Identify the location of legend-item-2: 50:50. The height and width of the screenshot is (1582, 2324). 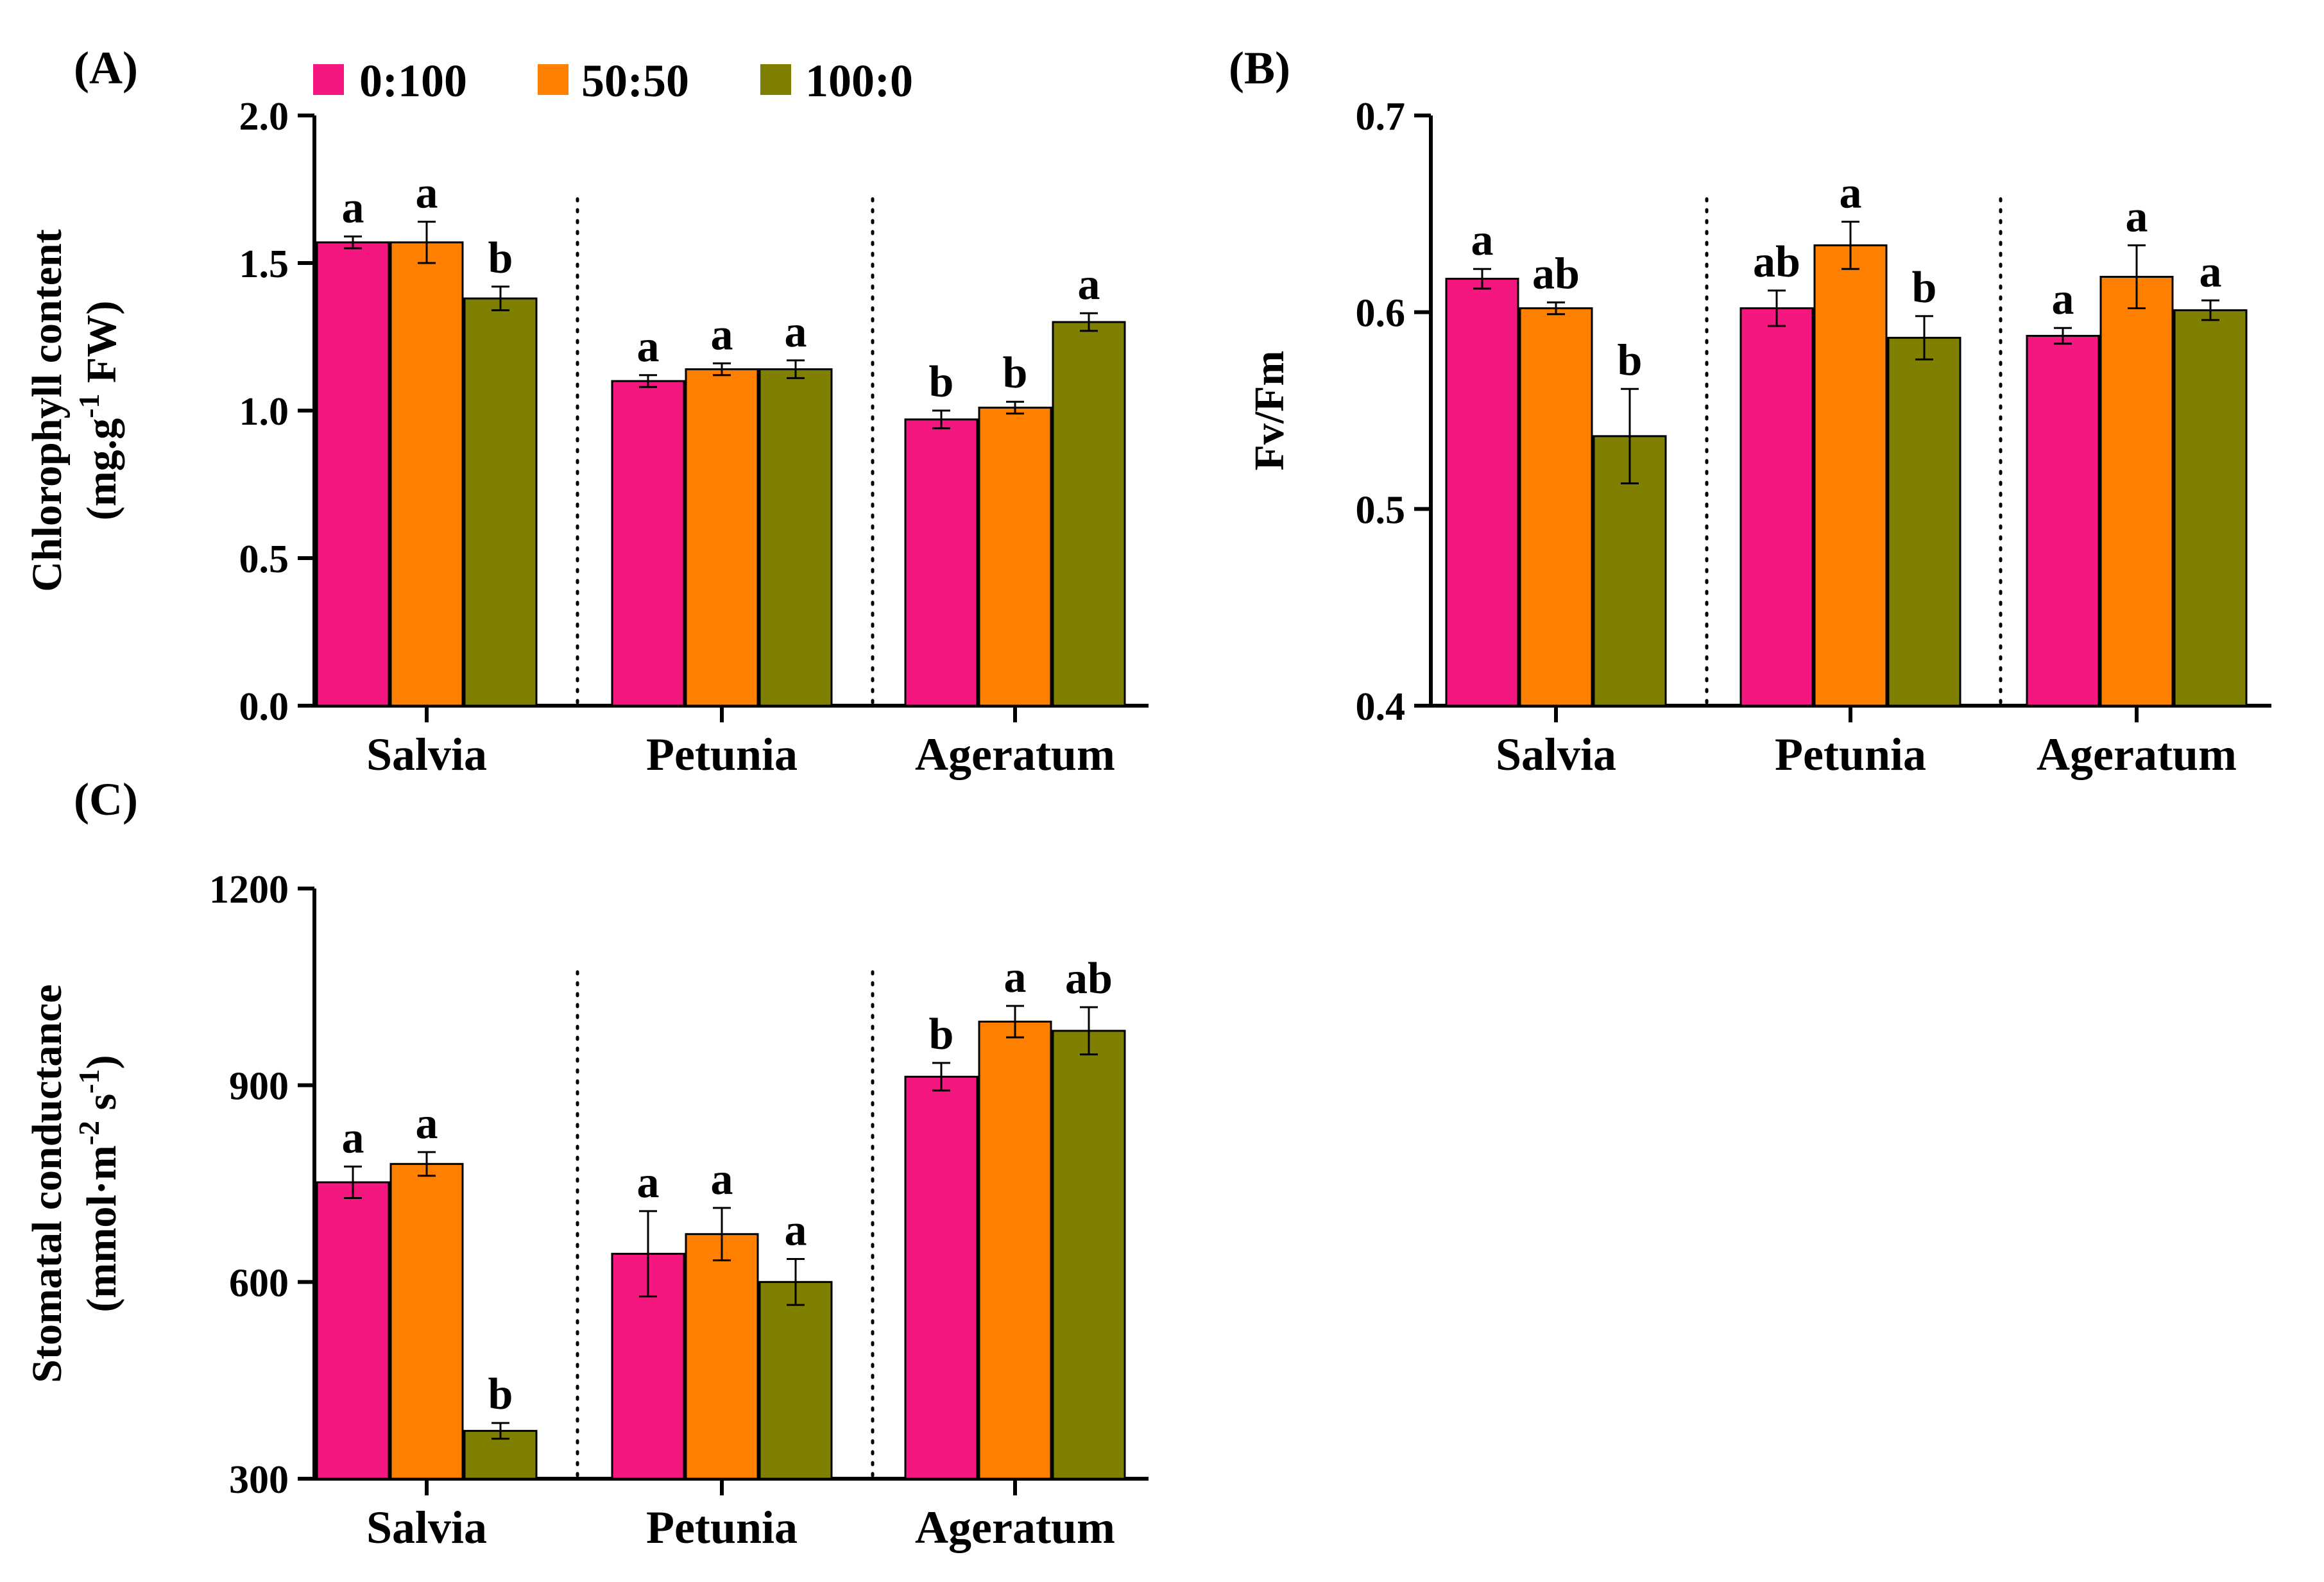
(613, 80).